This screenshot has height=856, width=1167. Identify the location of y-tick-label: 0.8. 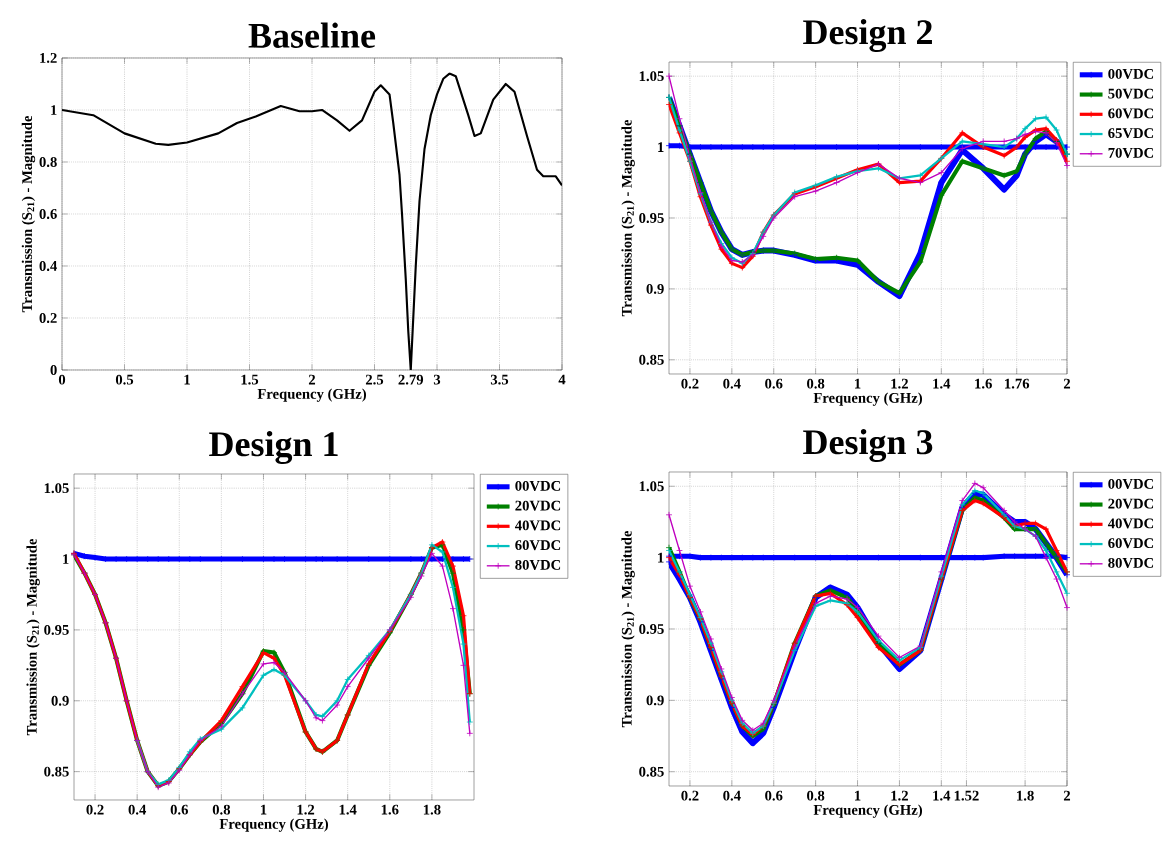
(48, 162).